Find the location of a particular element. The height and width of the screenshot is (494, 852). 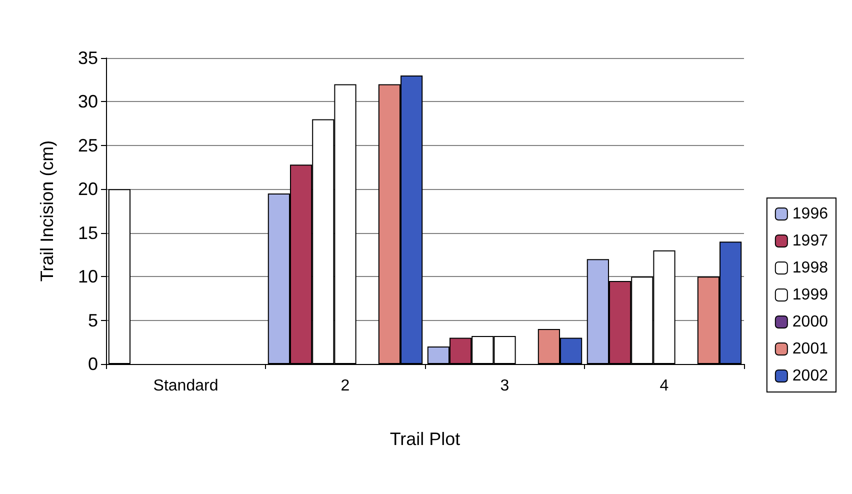

x-tick-label: 2 is located at coordinates (345, 386).